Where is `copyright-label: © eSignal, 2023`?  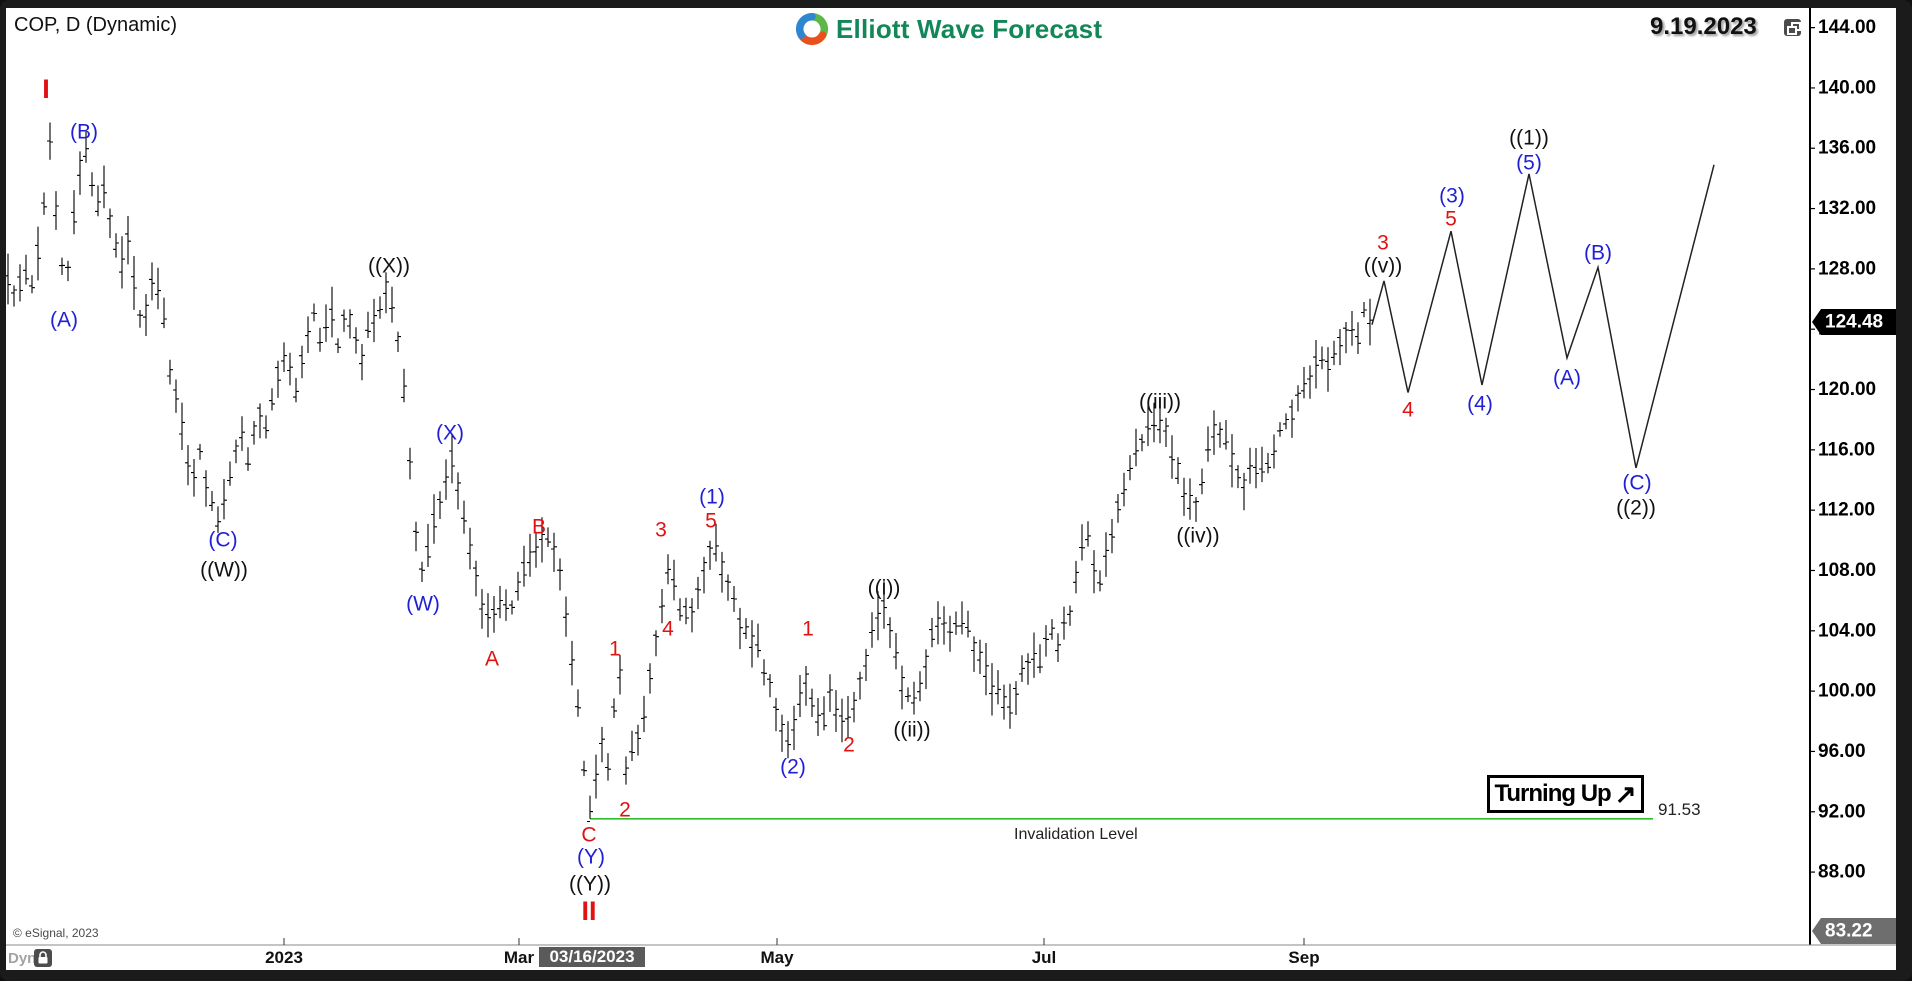 copyright-label: © eSignal, 2023 is located at coordinates (56, 933).